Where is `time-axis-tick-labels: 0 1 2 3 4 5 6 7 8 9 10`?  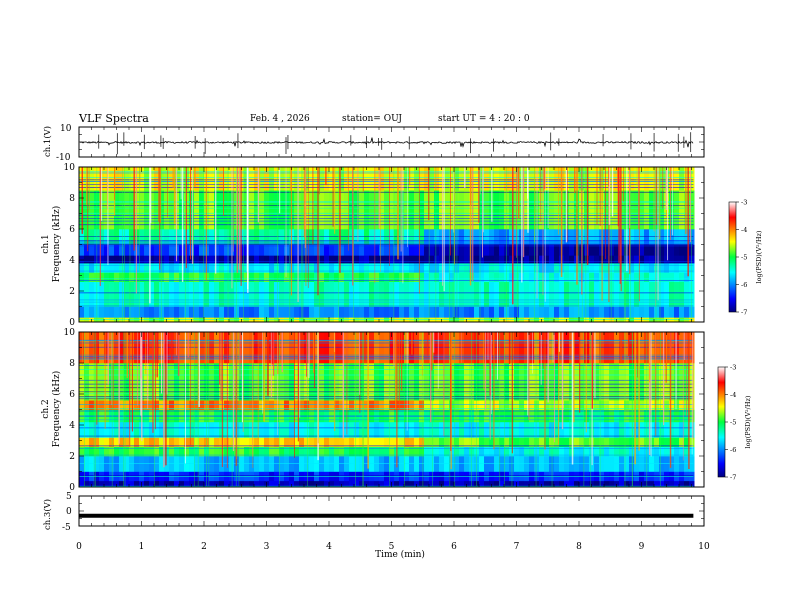
time-axis-tick-labels: 0 1 2 3 4 5 6 7 8 9 10 is located at coordinates (393, 547).